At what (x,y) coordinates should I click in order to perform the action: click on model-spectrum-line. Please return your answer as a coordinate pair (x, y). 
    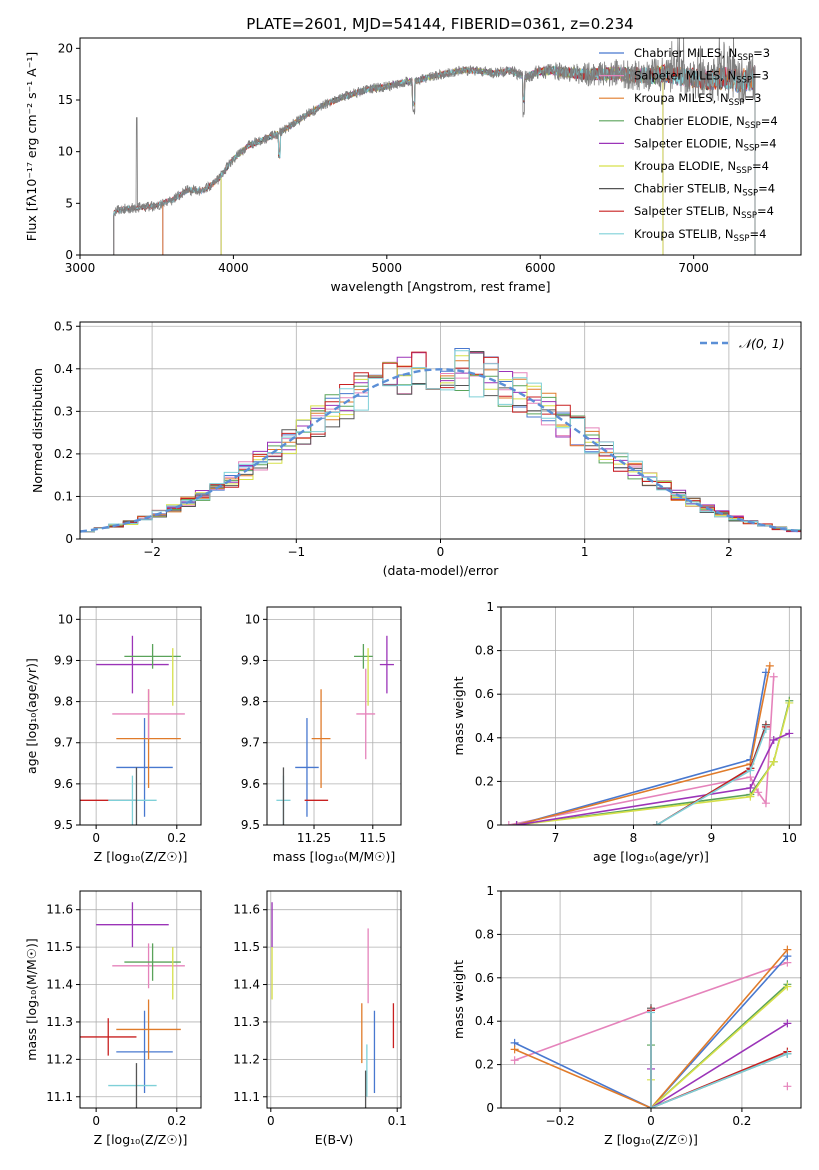
    Looking at the image, I should click on (442, 160).